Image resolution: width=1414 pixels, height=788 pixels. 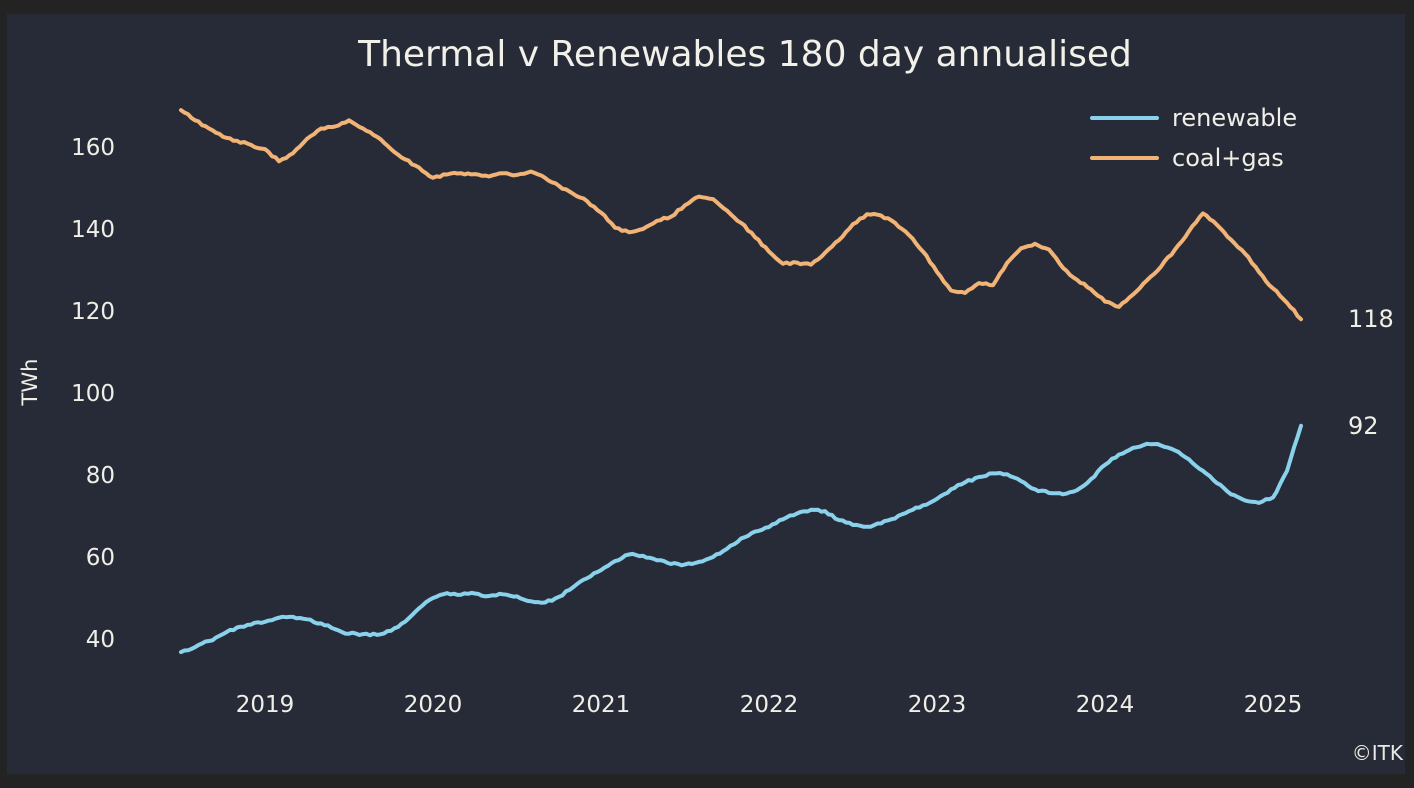 I want to click on y-tick-label: 100, so click(x=93, y=394).